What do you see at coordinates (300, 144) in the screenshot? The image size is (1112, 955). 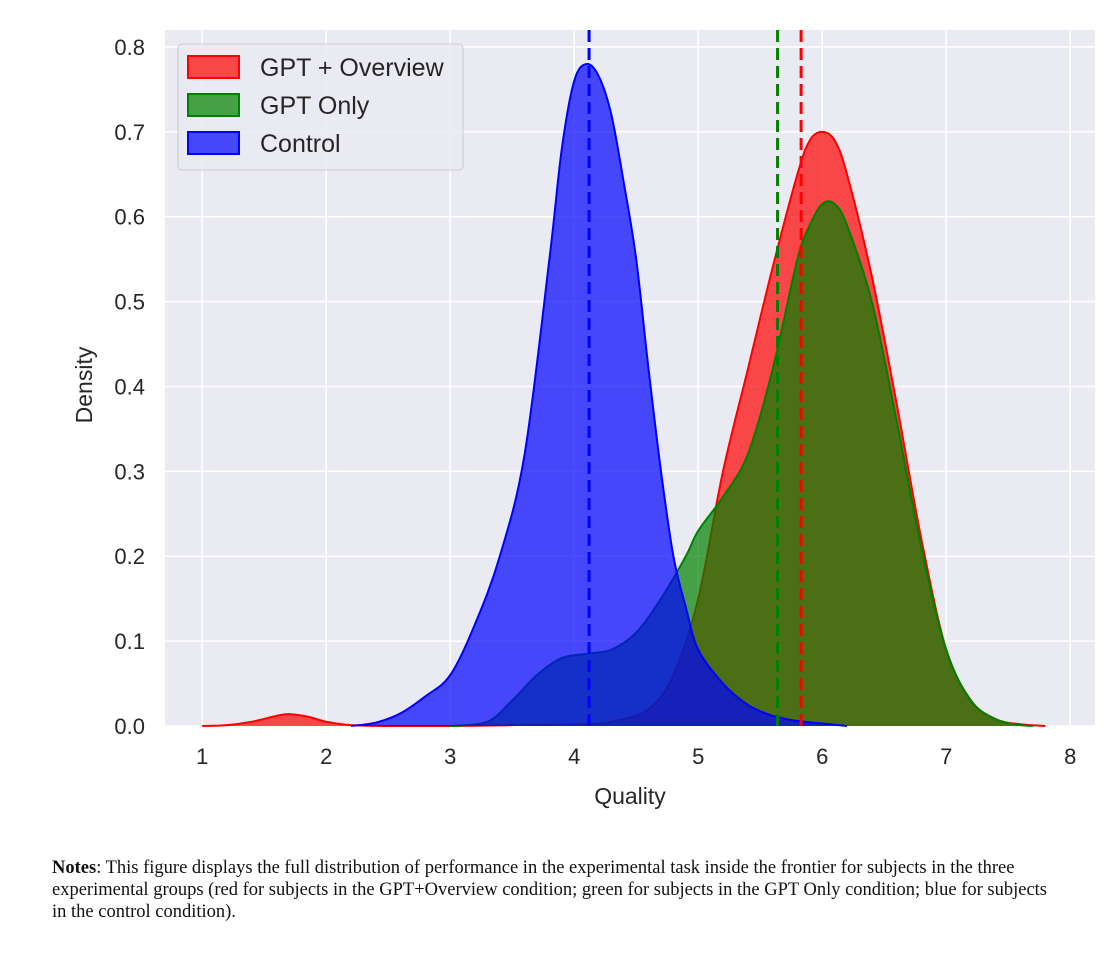 I see `legend-label-2: Control` at bounding box center [300, 144].